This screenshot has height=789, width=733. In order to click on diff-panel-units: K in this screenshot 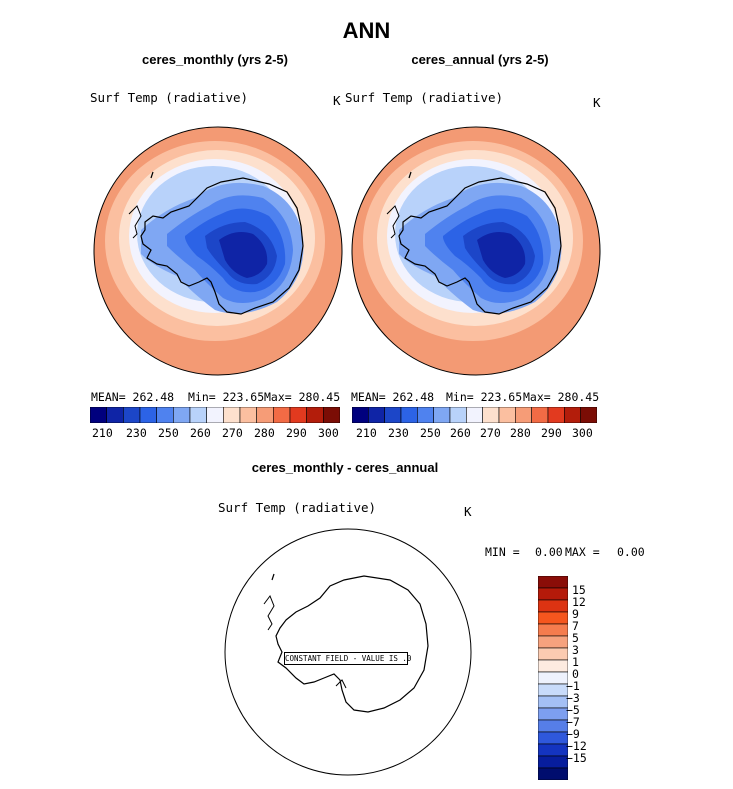, I will do `click(468, 511)`.